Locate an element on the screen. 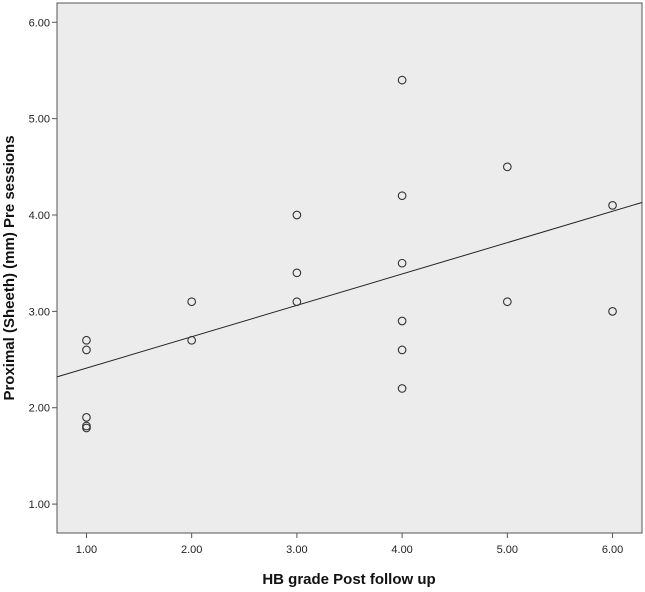  y-tick-label-6: 6.00 is located at coordinates (39, 23).